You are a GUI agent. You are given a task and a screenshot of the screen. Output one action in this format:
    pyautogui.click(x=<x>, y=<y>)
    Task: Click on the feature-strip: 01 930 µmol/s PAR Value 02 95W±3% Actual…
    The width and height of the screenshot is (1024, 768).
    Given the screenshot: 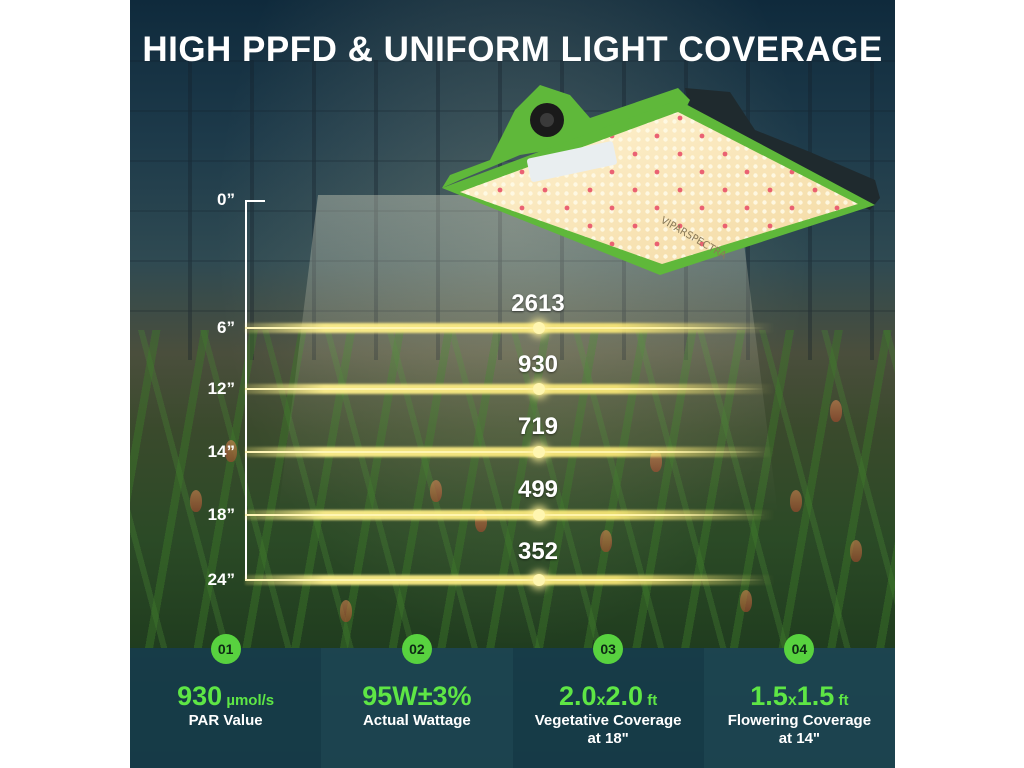 What is the action you would take?
    pyautogui.click(x=512, y=701)
    